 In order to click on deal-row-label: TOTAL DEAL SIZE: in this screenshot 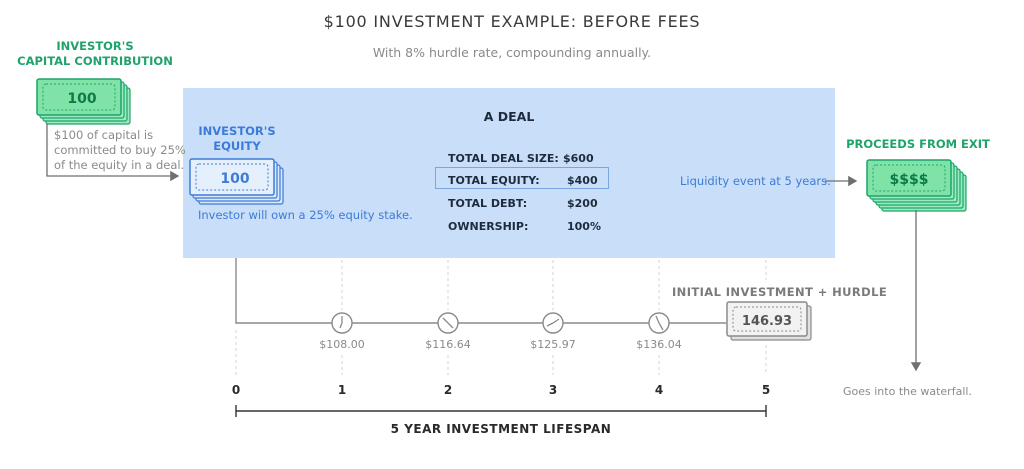, I will do `click(503, 158)`.